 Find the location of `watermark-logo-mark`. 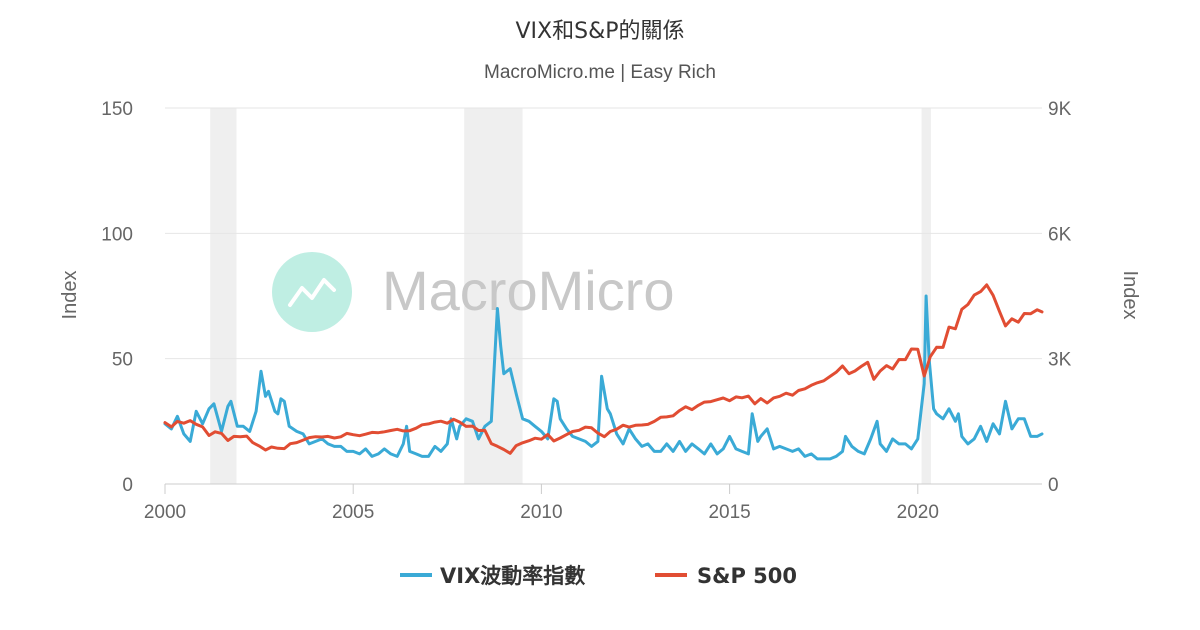

watermark-logo-mark is located at coordinates (312, 292).